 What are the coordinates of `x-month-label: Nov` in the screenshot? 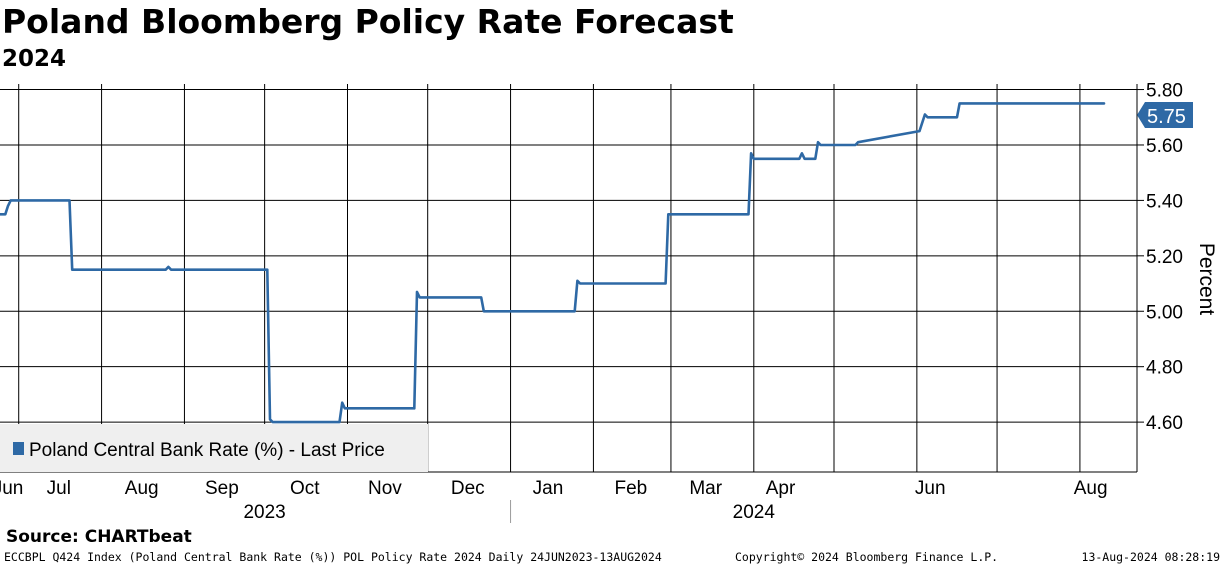 It's located at (385, 488).